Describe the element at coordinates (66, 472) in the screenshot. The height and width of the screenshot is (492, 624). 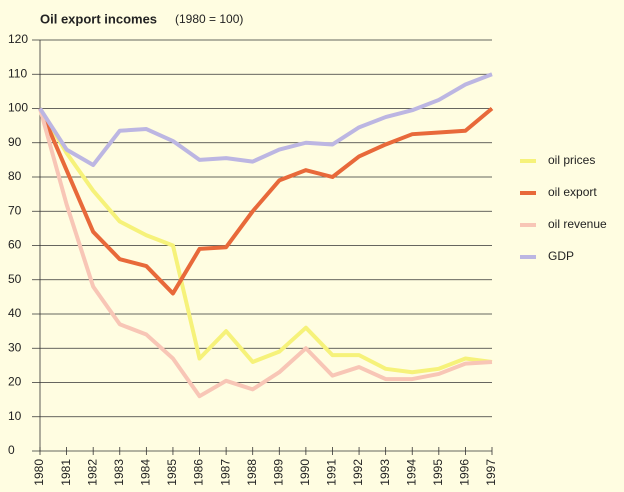
I see `x-tick-label: 1981` at that location.